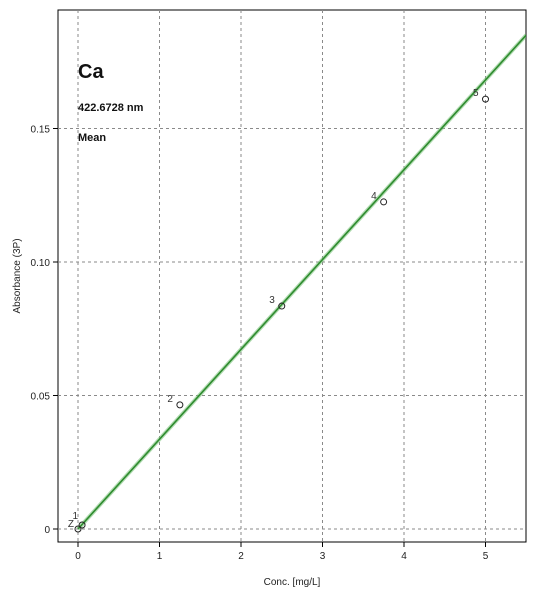  Describe the element at coordinates (486, 556) in the screenshot. I see `x-tick-label: 5` at that location.